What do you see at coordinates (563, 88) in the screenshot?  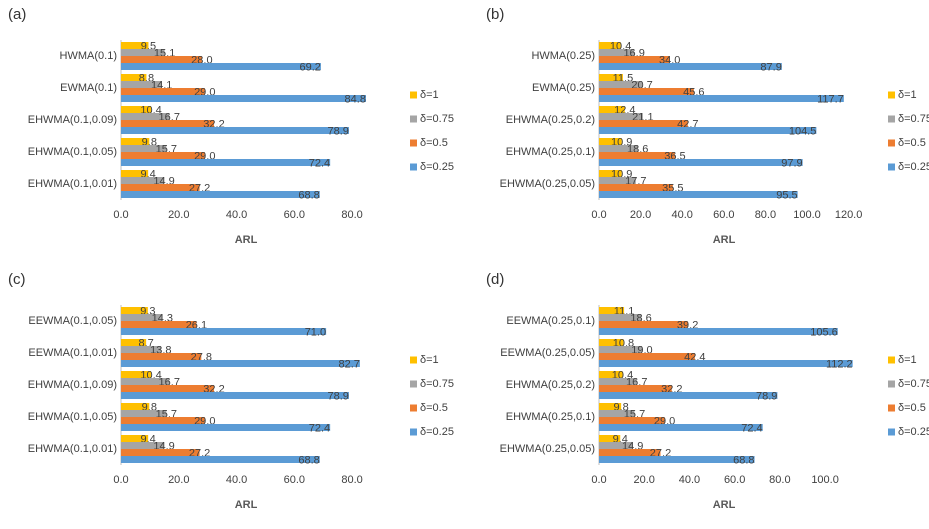 I see `category-label: EWMA(0.25)` at bounding box center [563, 88].